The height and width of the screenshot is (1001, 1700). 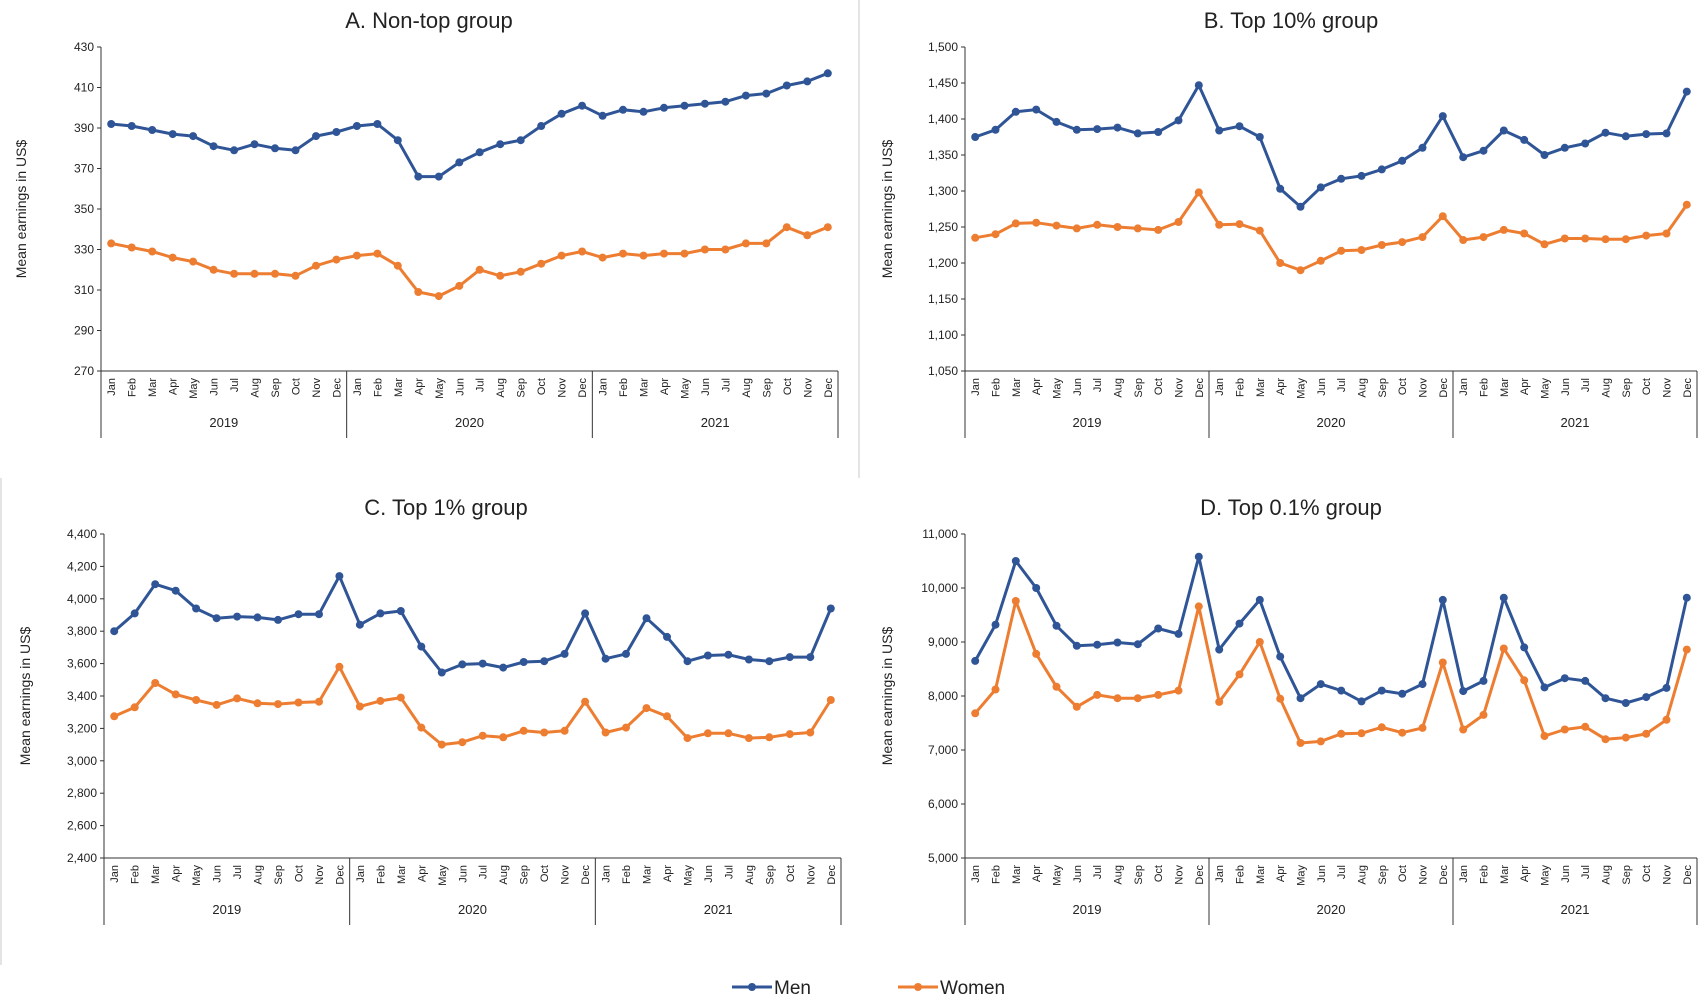 What do you see at coordinates (1331, 422) in the screenshot?
I see `x-tick-label-year: 2020` at bounding box center [1331, 422].